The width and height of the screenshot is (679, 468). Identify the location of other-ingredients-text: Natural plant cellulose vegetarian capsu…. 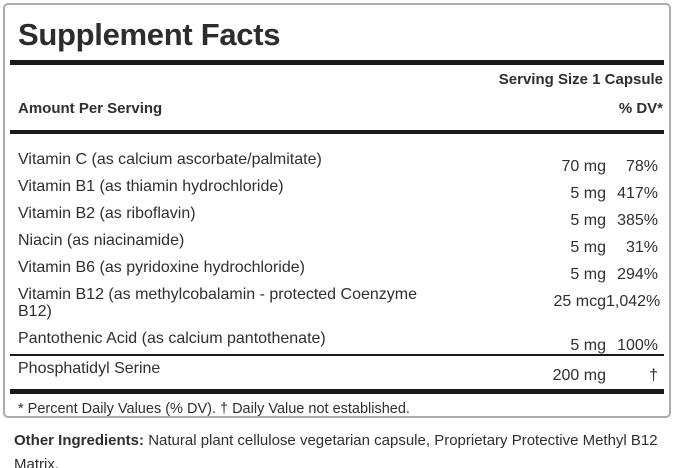
(336, 450).